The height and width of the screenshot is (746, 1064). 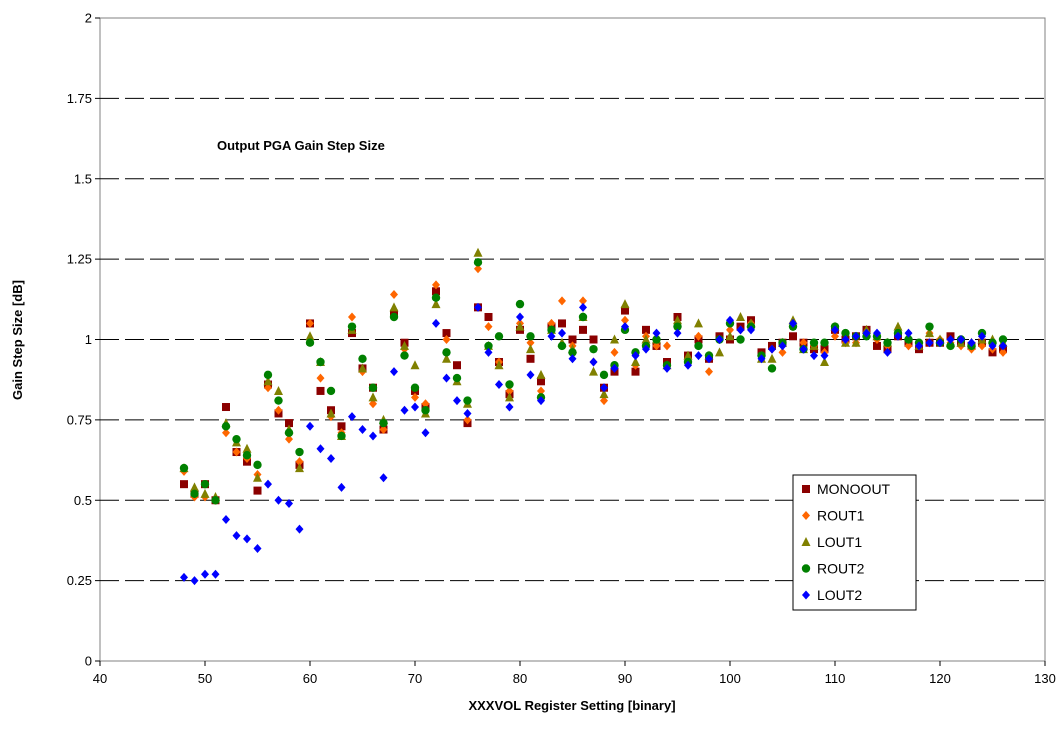 I want to click on y-tick-label: 0.75, so click(x=79, y=419).